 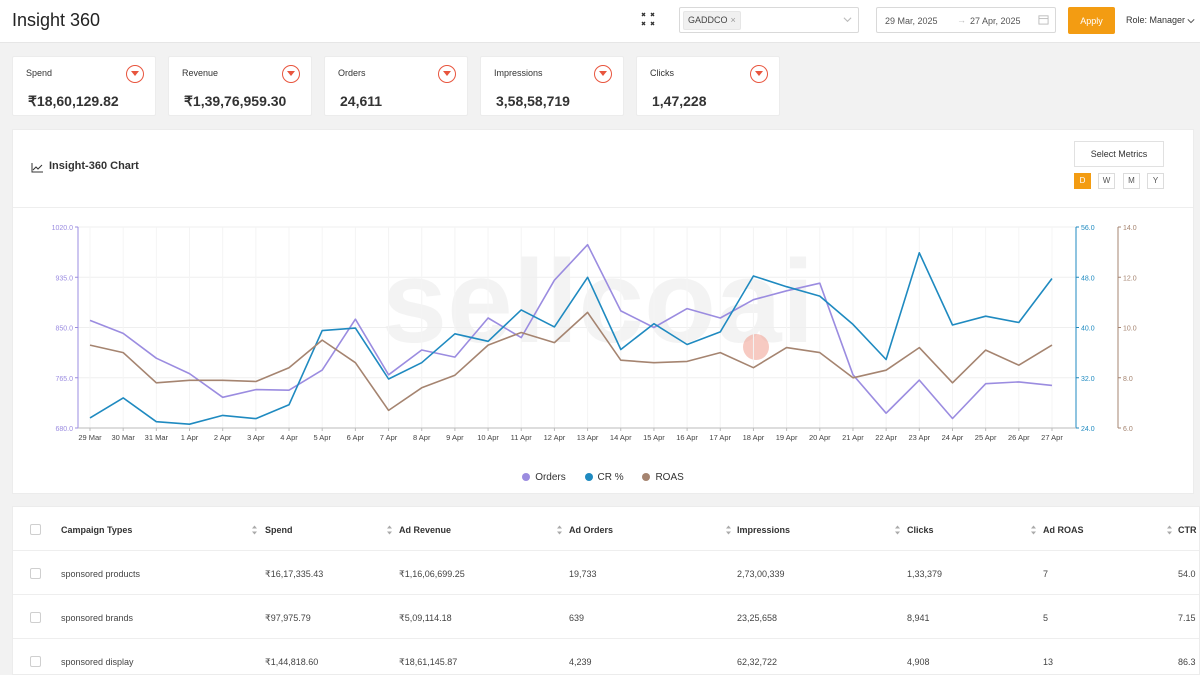 What do you see at coordinates (708, 86) in the screenshot?
I see `kpi-card-clicks: Clicks 1,47,228` at bounding box center [708, 86].